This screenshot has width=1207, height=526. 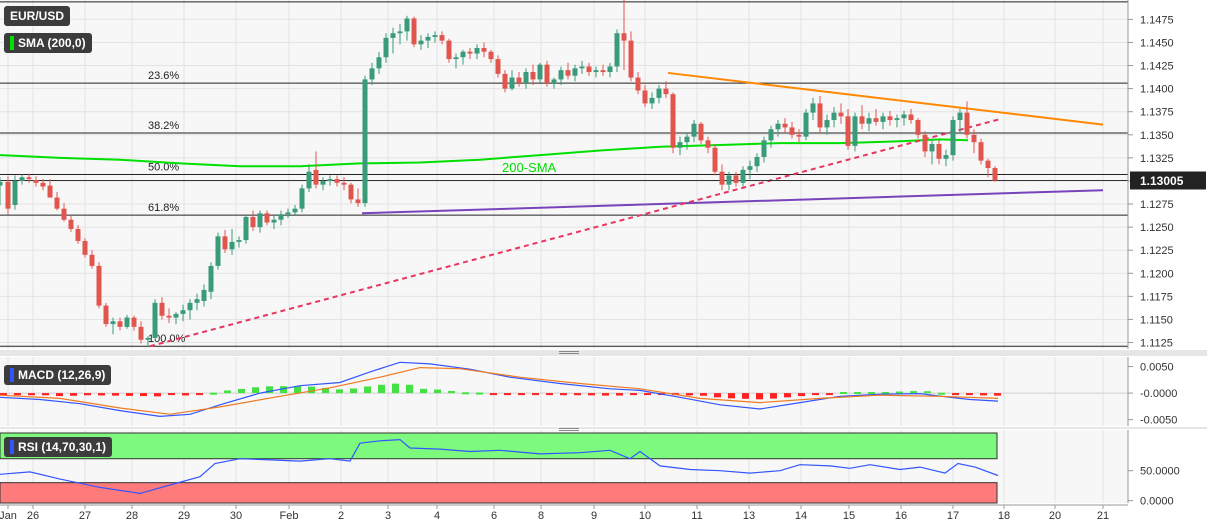 I want to click on time-tick-label: Jan, so click(x=8, y=516).